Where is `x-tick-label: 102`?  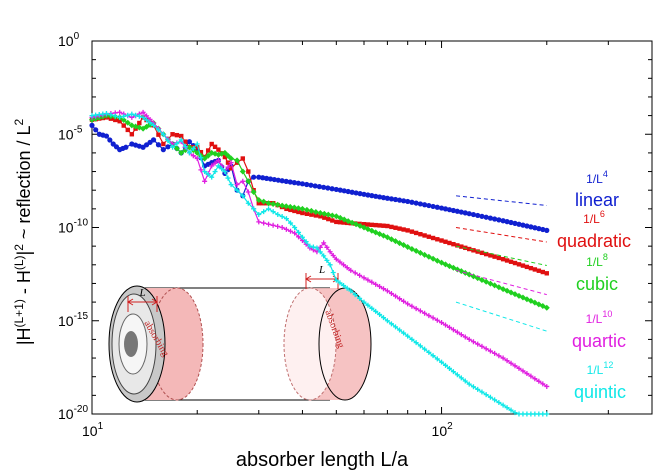 x-tick-label: 102 is located at coordinates (443, 430).